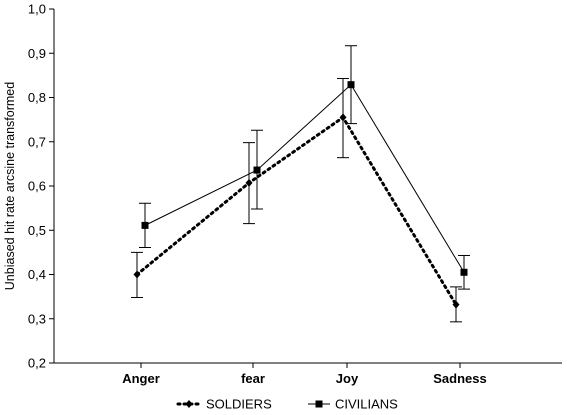 This screenshot has height=415, width=567. I want to click on legend-item-civilians: CIVILIANS, so click(353, 404).